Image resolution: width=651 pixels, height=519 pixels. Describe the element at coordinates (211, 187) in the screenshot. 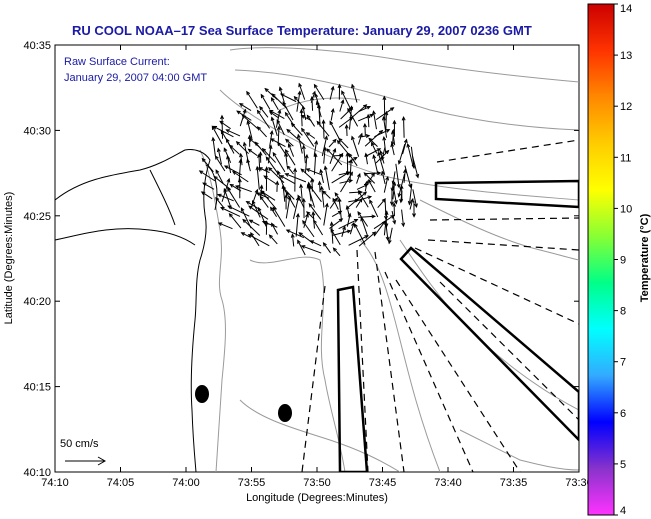

I see `coastline-path` at that location.